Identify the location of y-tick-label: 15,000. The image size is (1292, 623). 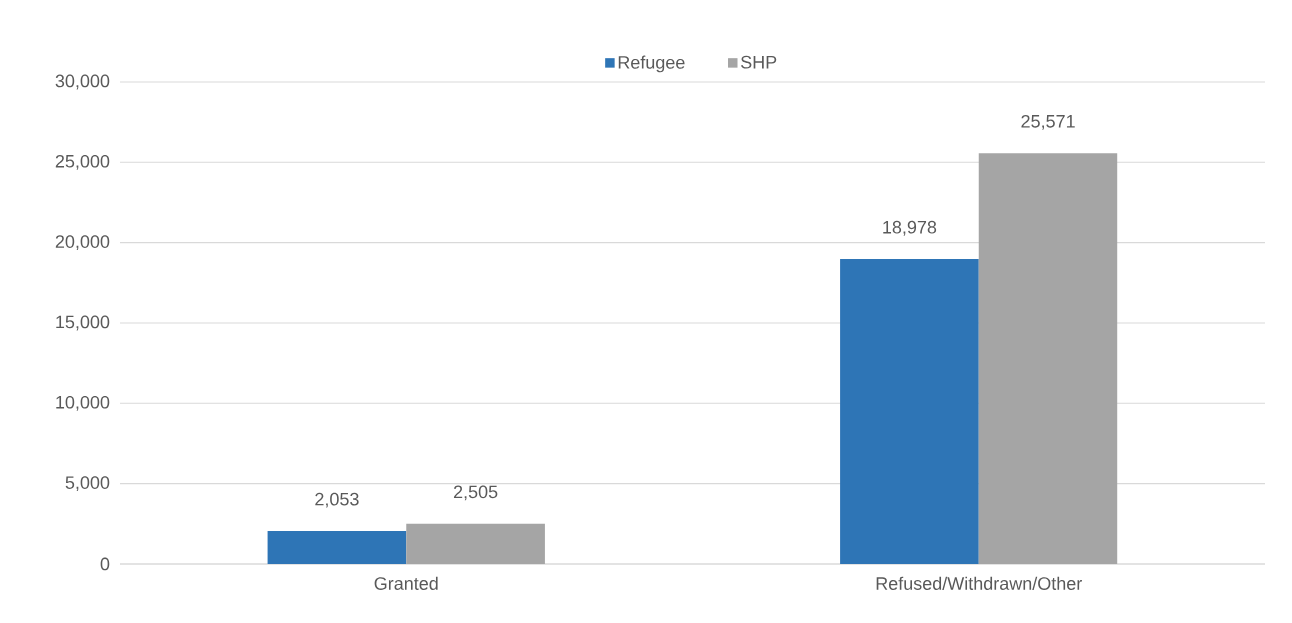
(83, 323).